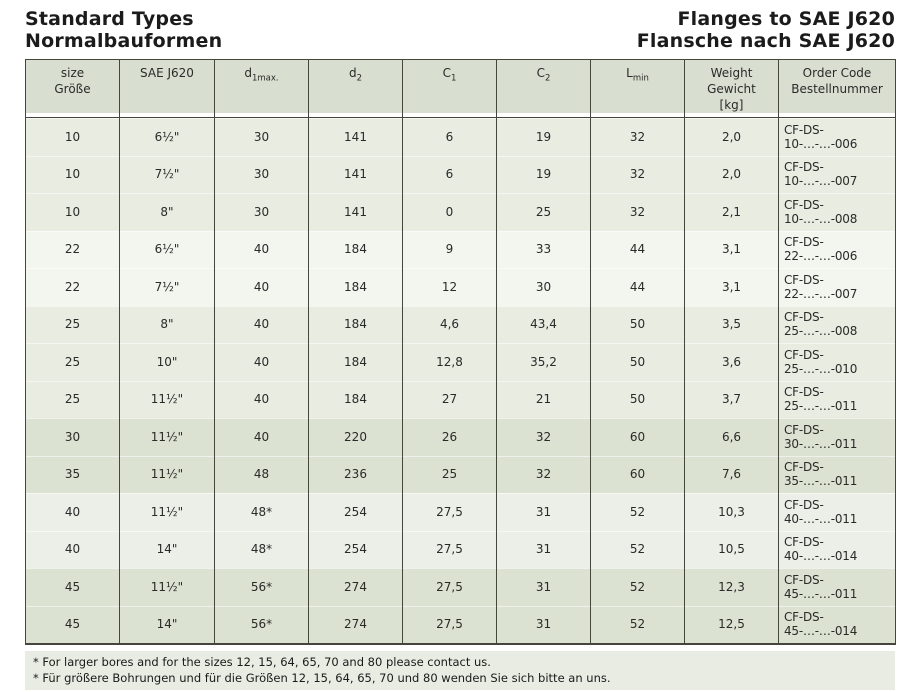 This screenshot has height=692, width=922. What do you see at coordinates (460, 324) in the screenshot?
I see `table-row: 25 8" 40 184 4,6 43,4 50 3,5 CF-DS-25-…-…-008` at bounding box center [460, 324].